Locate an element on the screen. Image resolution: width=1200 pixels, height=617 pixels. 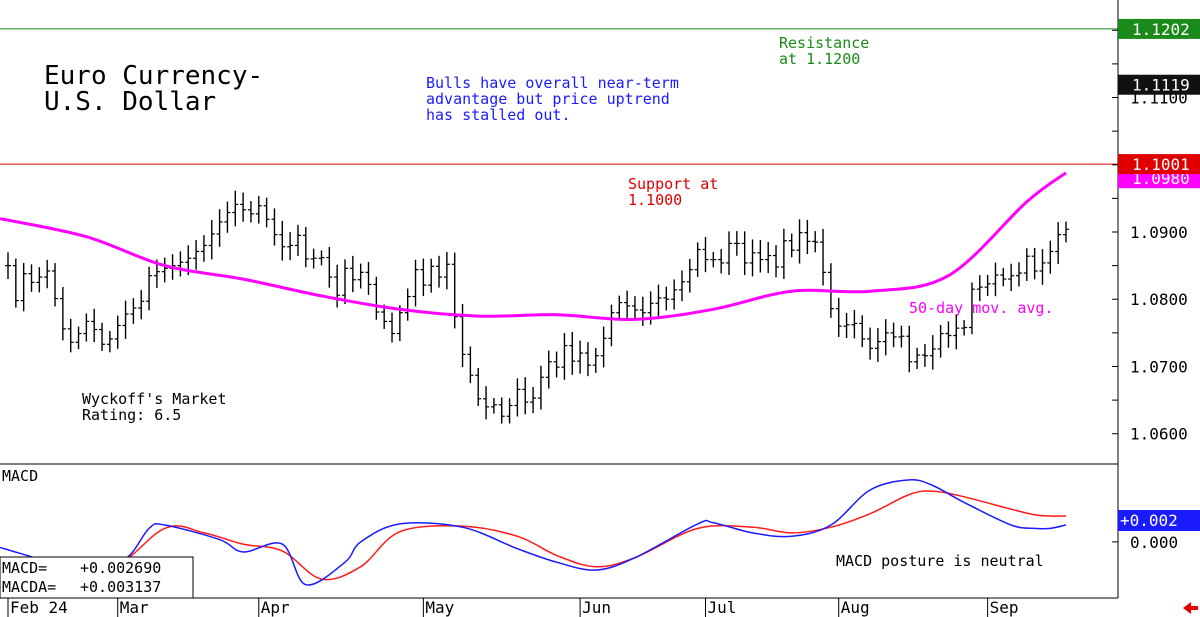
month-label: Feb 24 is located at coordinates (39, 607).